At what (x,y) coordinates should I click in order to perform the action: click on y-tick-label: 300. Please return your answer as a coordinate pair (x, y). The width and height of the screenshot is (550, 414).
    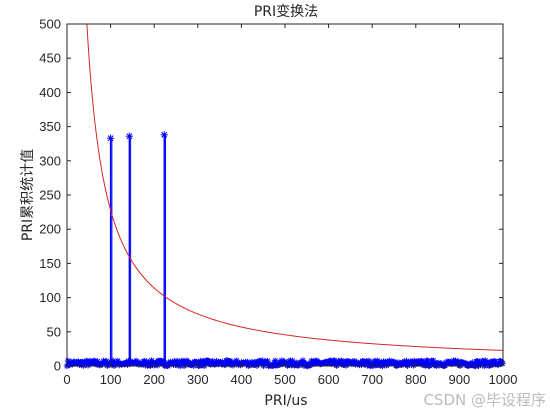
    Looking at the image, I should click on (50, 160).